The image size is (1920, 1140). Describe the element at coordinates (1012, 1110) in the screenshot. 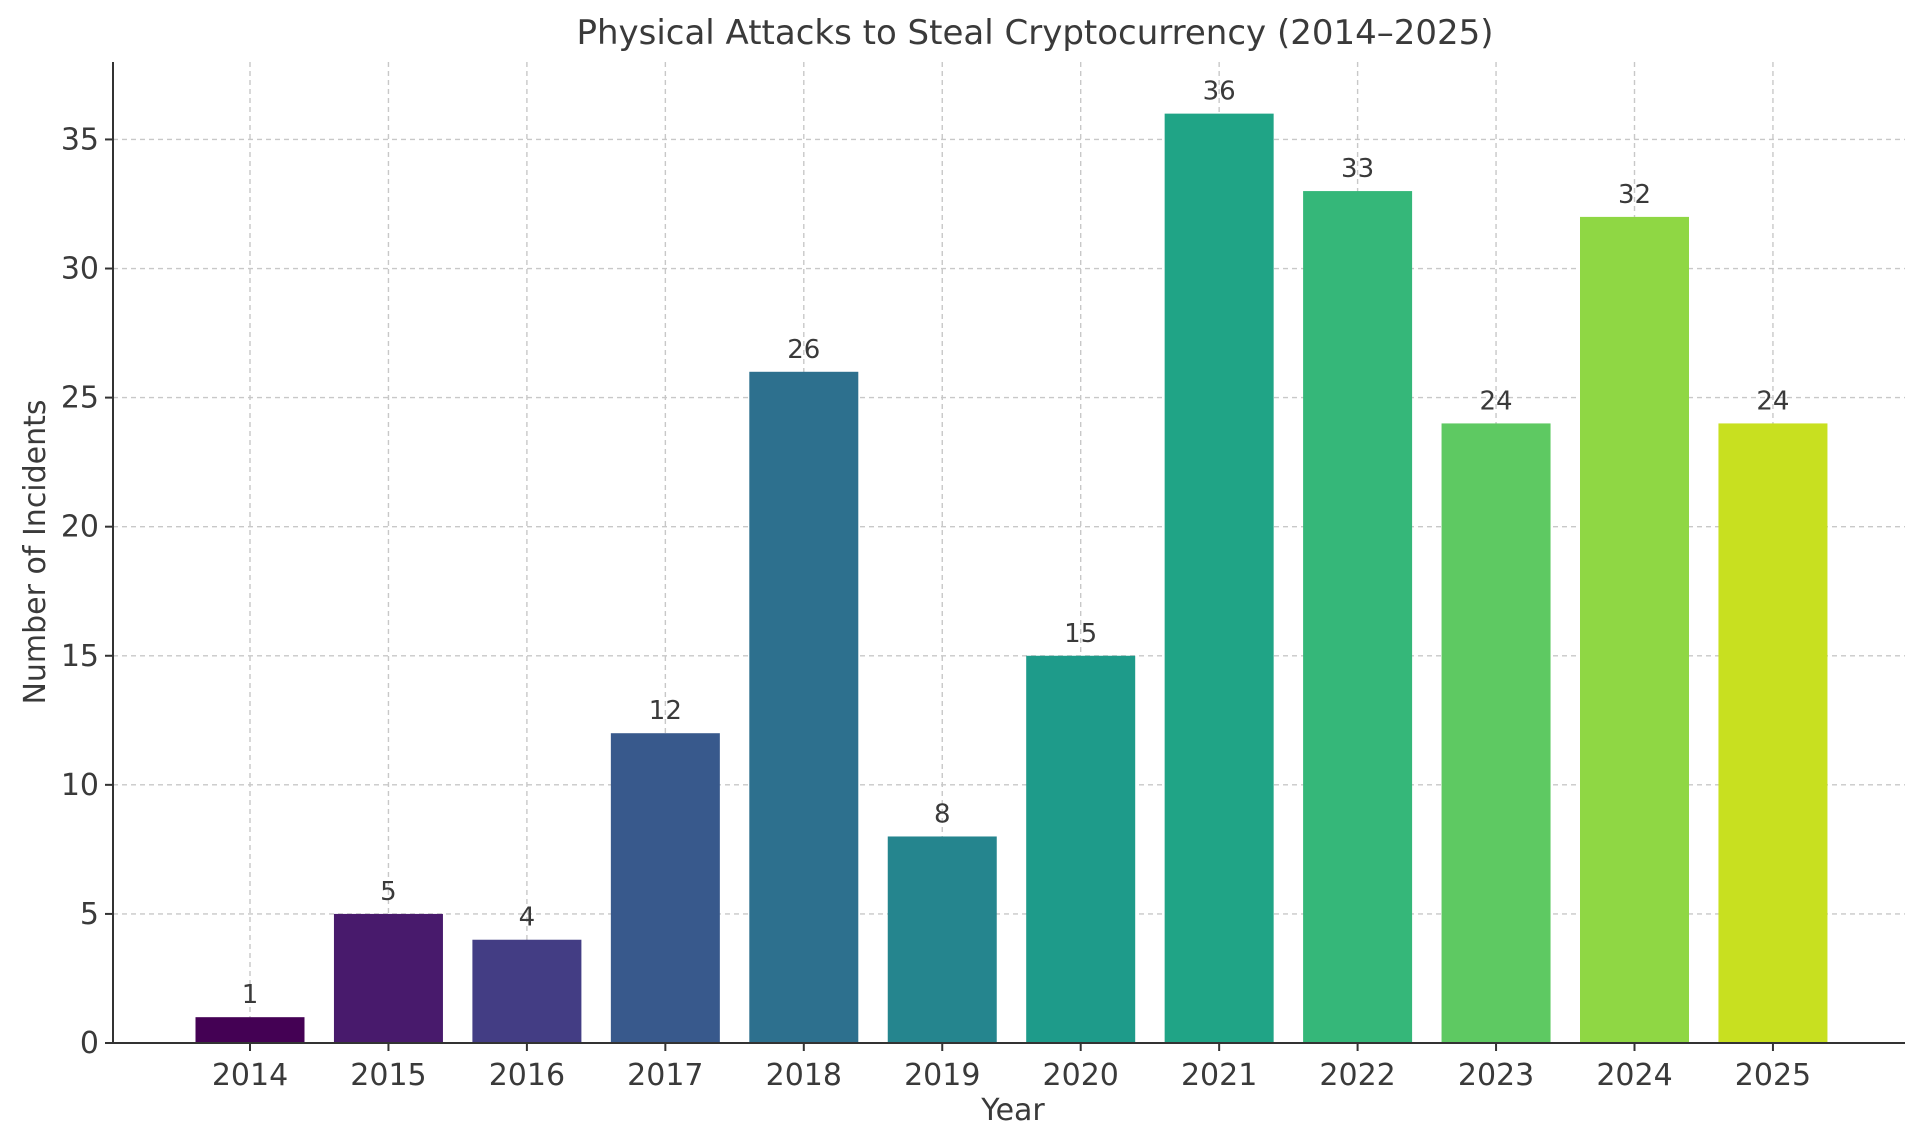

I see `x-axis-label: Year` at that location.